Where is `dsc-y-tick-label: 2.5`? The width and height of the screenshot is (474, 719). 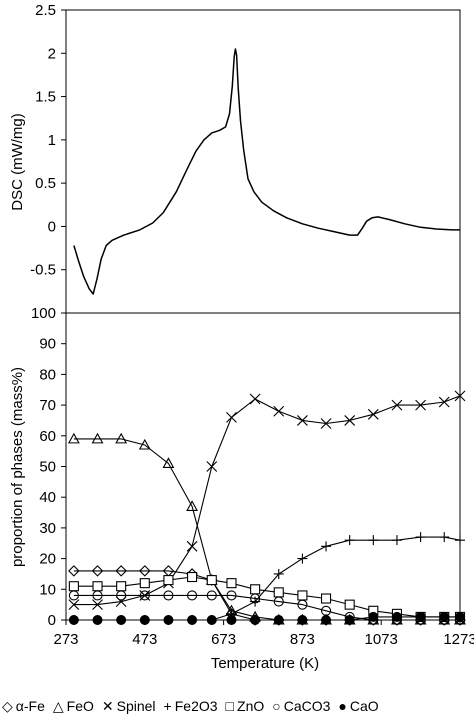 dsc-y-tick-label: 2.5 is located at coordinates (45, 10).